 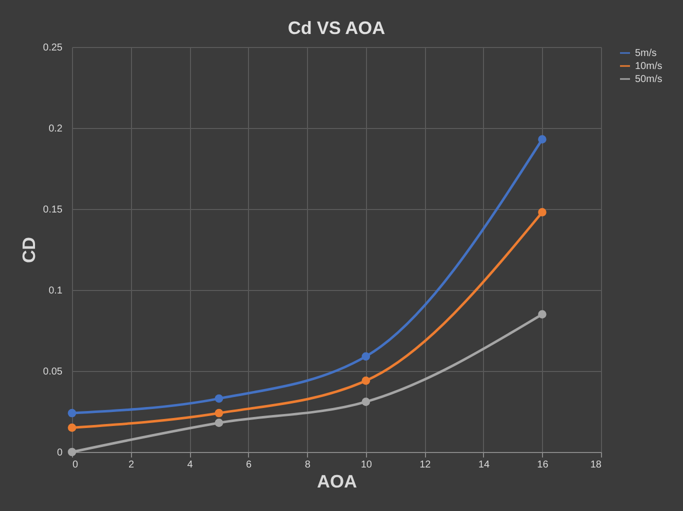 I want to click on chart-title: Cd VS AOA, so click(x=337, y=28).